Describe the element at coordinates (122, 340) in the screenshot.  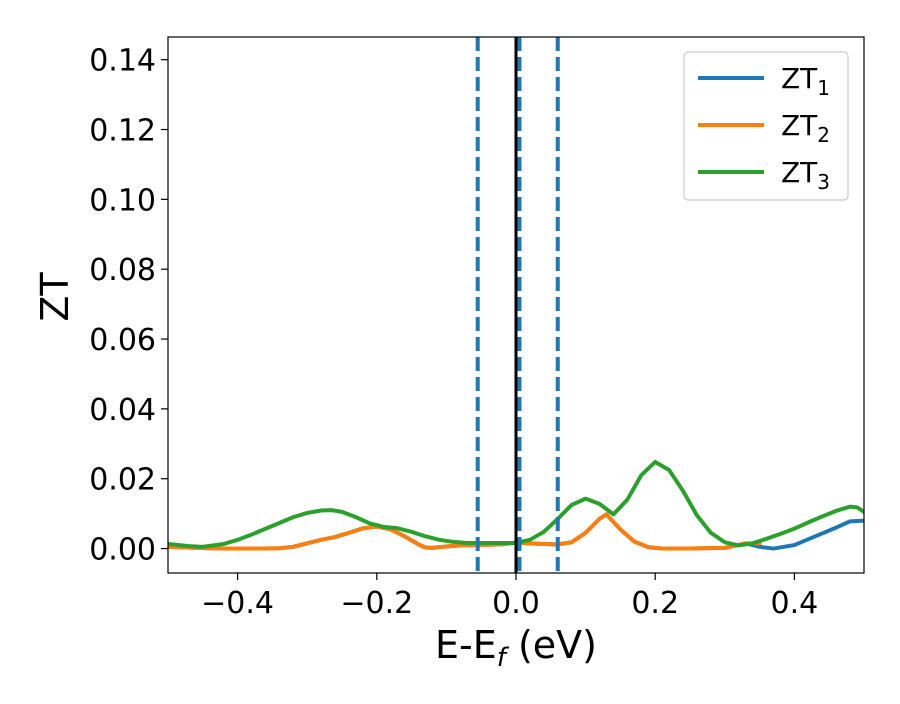
I see `y-tick-label: 0.06` at that location.